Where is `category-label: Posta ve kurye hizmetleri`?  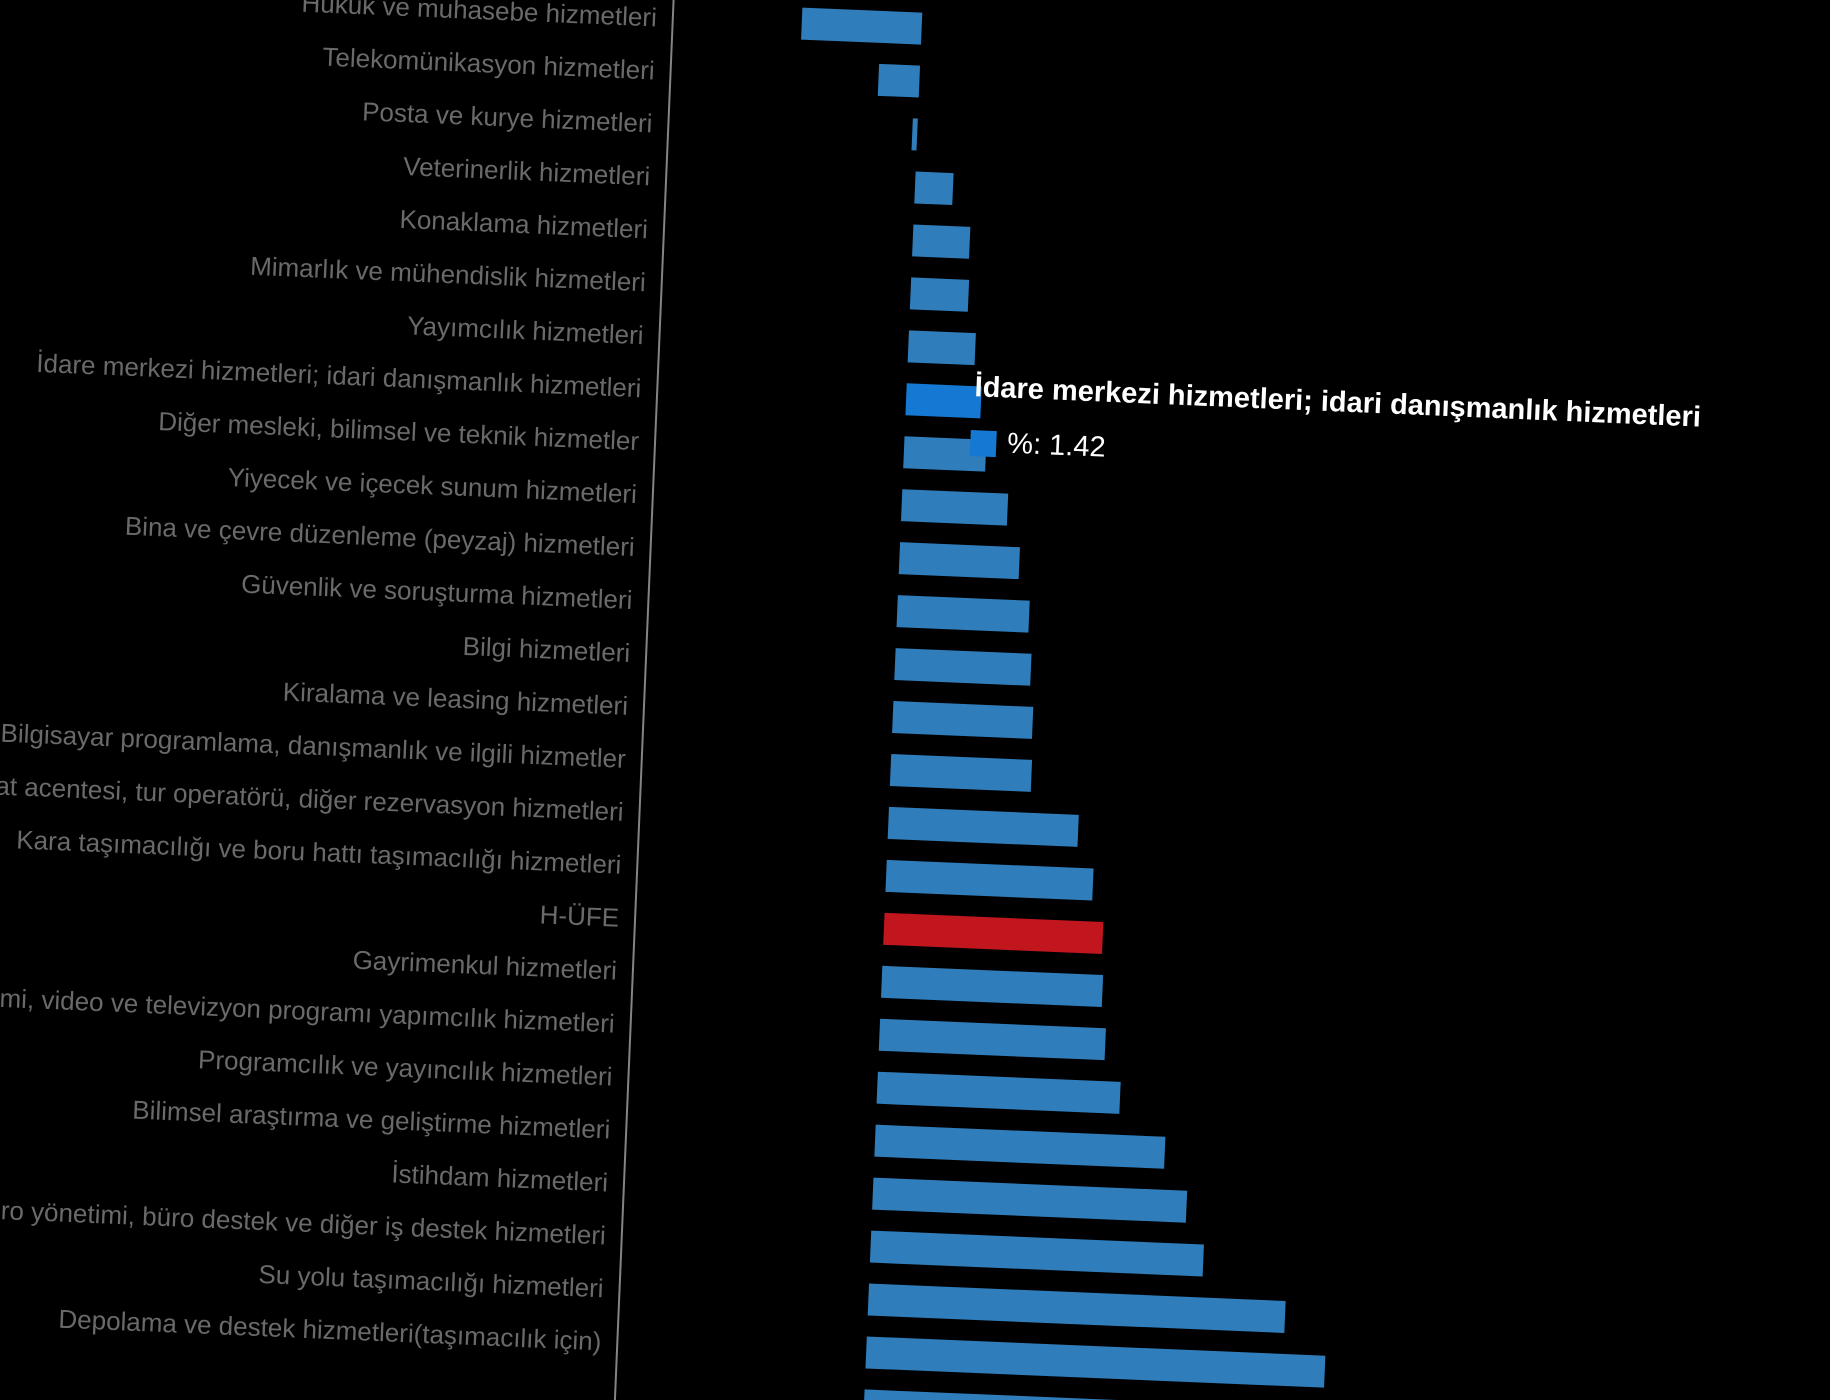
category-label: Posta ve kurye hizmetleri is located at coordinates (507, 116).